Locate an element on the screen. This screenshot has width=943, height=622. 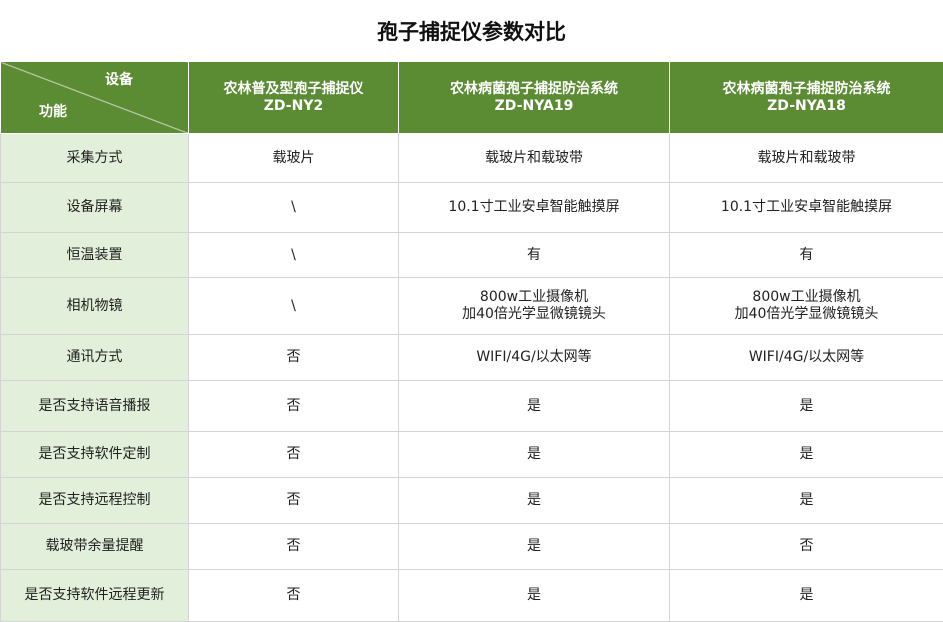
page-title: 孢子捕捉仪参数对比 is located at coordinates (471, 30).